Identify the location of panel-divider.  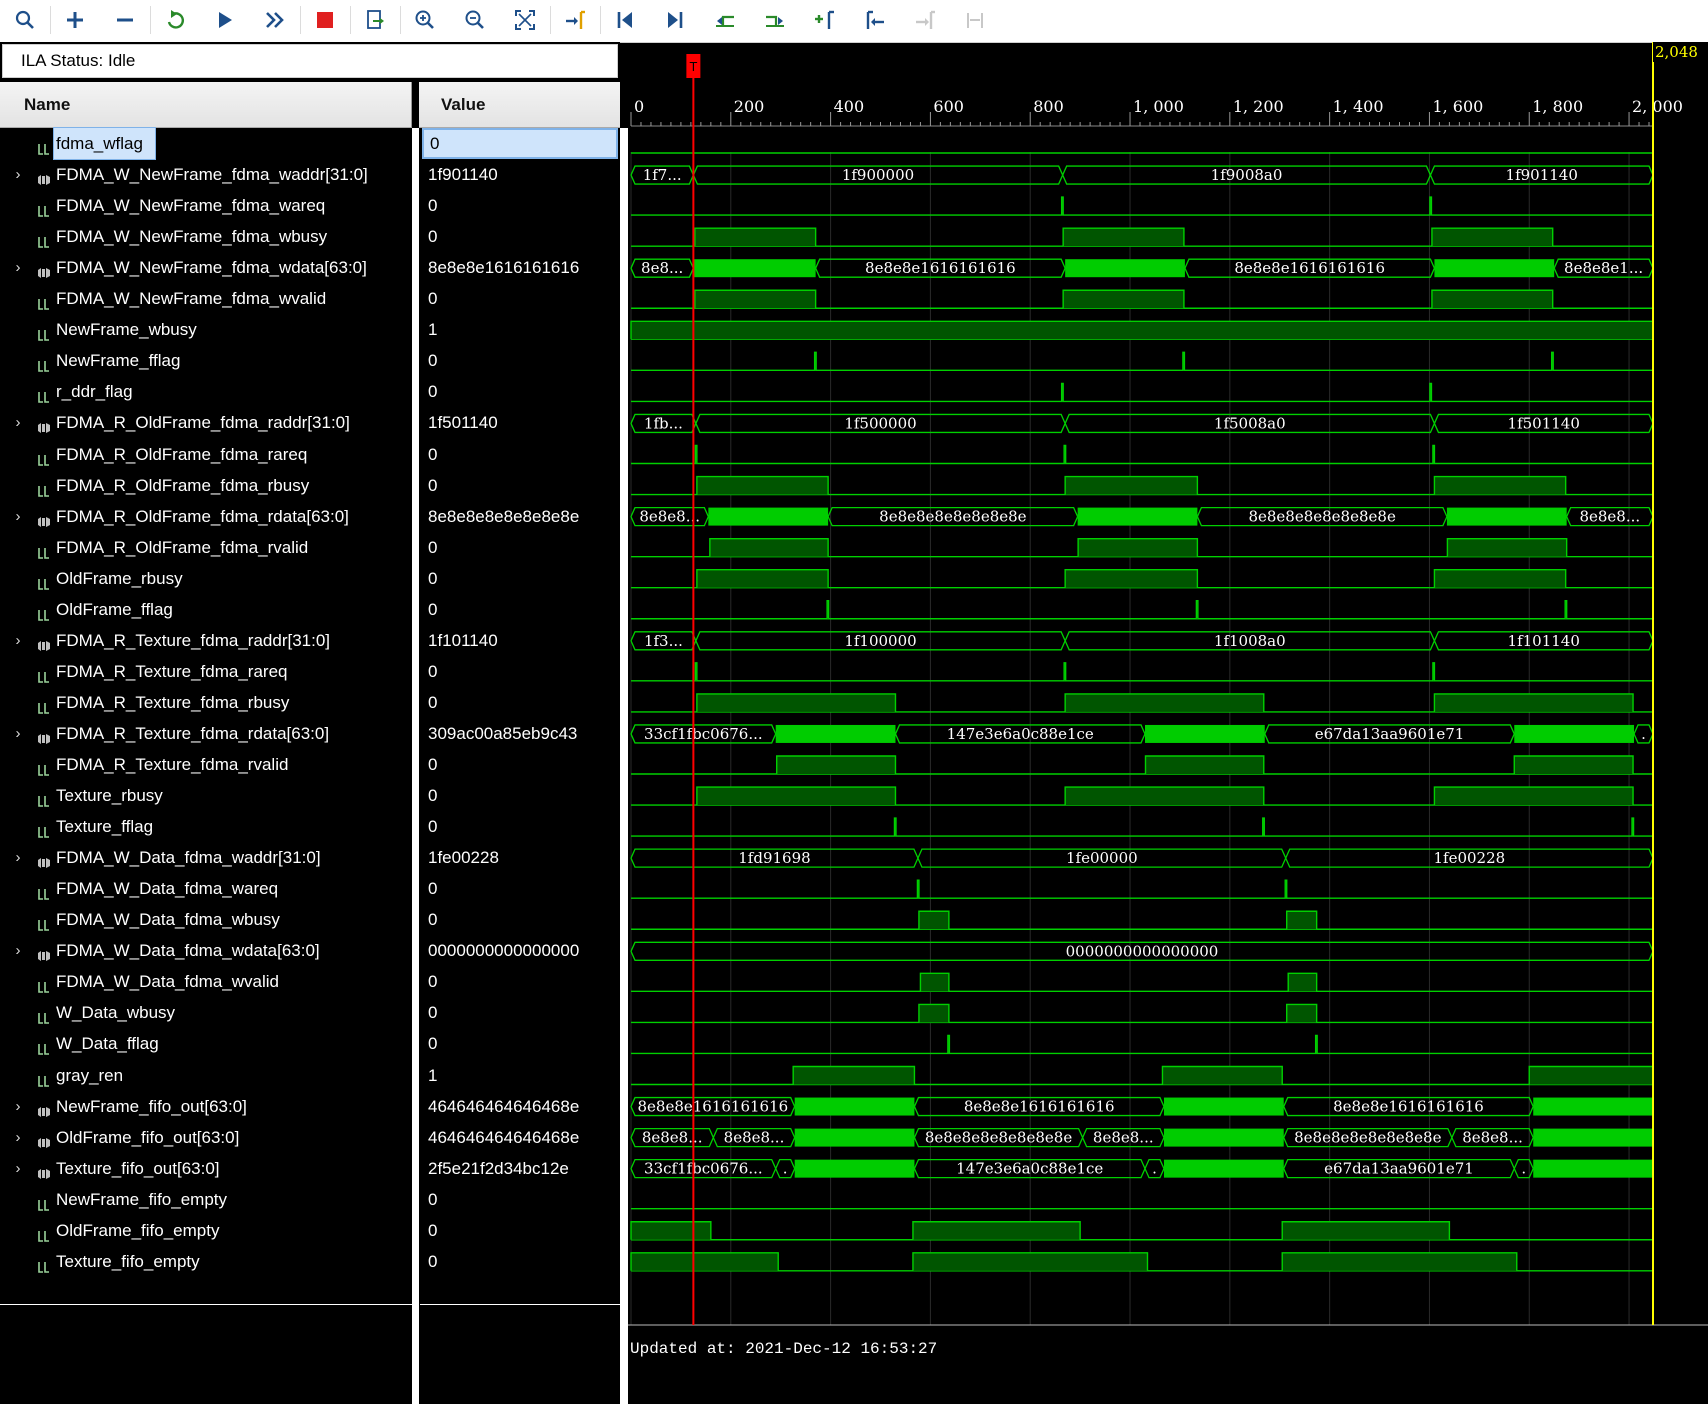
(624, 766).